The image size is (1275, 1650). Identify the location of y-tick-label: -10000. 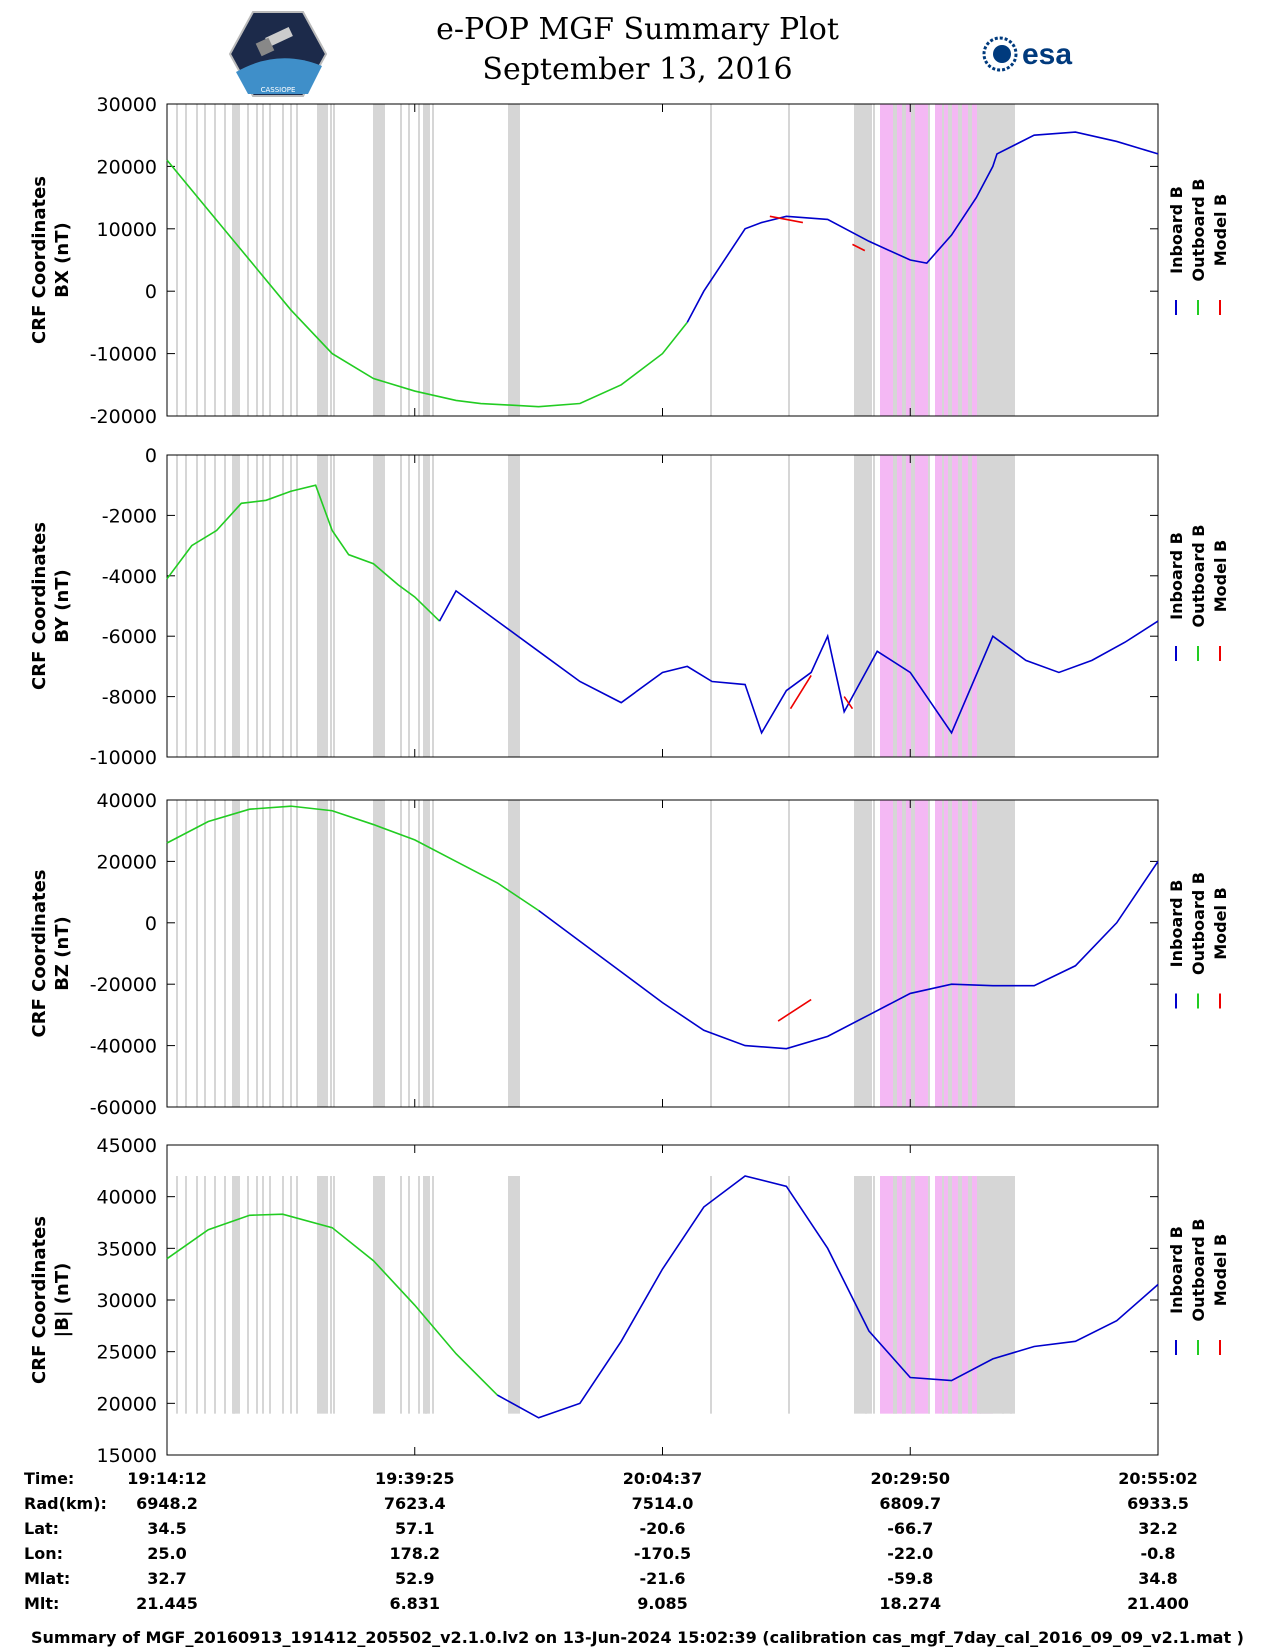
(123, 355).